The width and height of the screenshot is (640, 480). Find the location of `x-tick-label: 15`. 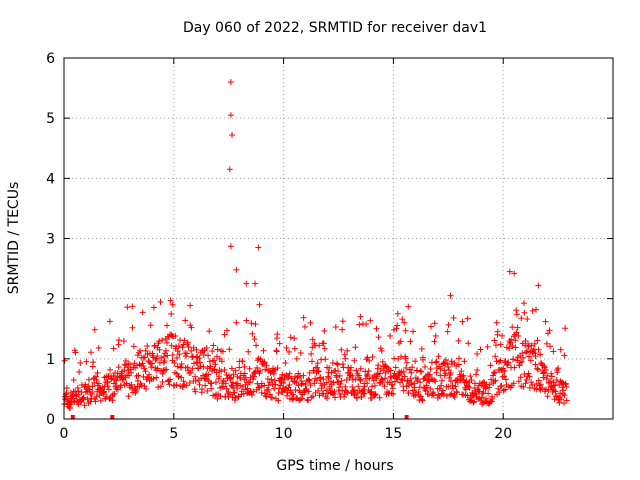

x-tick-label: 15 is located at coordinates (393, 434).